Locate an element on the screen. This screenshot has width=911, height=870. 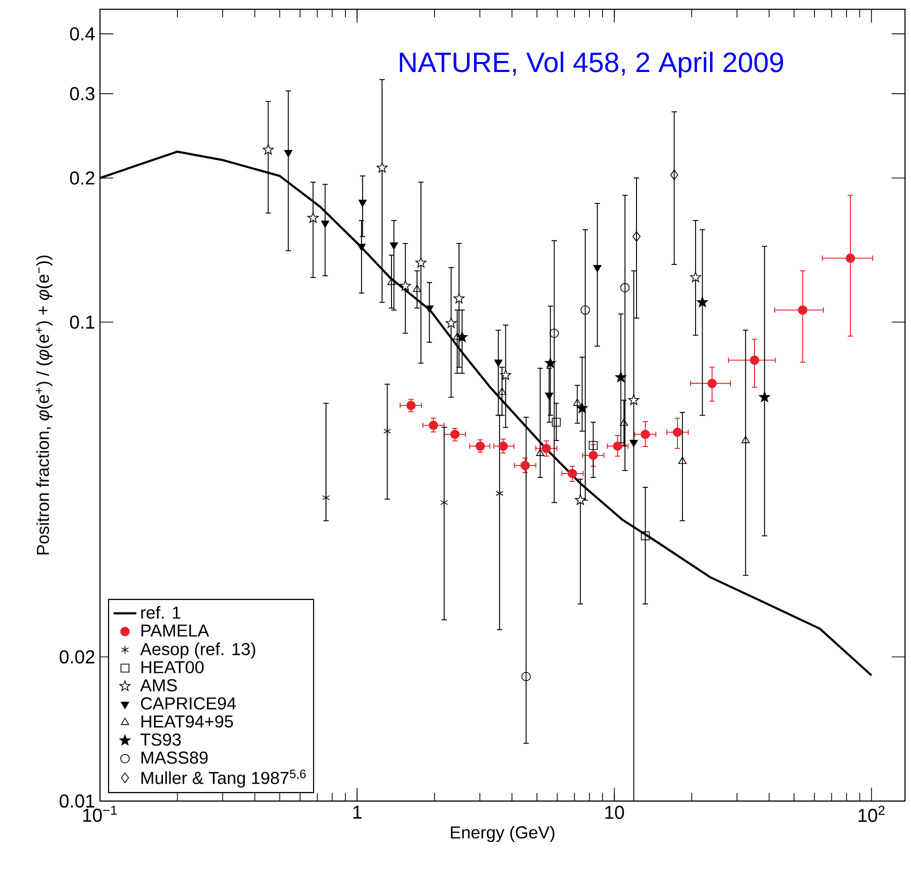
annotation: NATURE, Vol 458, 2 April 2009 is located at coordinates (592, 65).